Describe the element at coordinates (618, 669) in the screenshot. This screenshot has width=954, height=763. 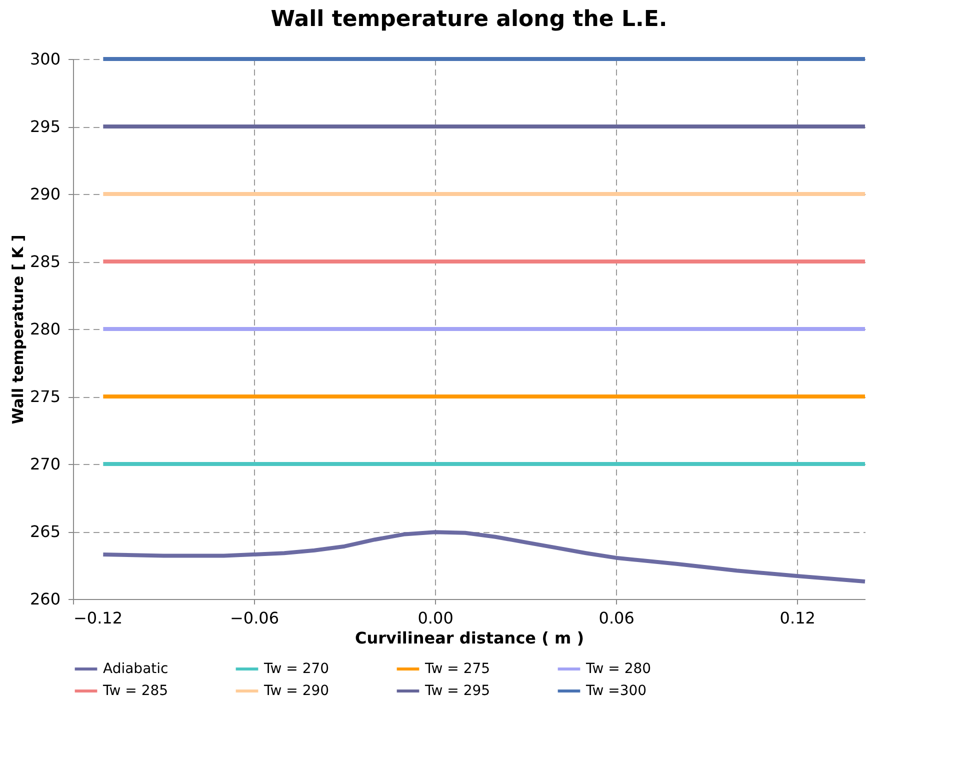
I see `legend-label: Tw = 280` at that location.